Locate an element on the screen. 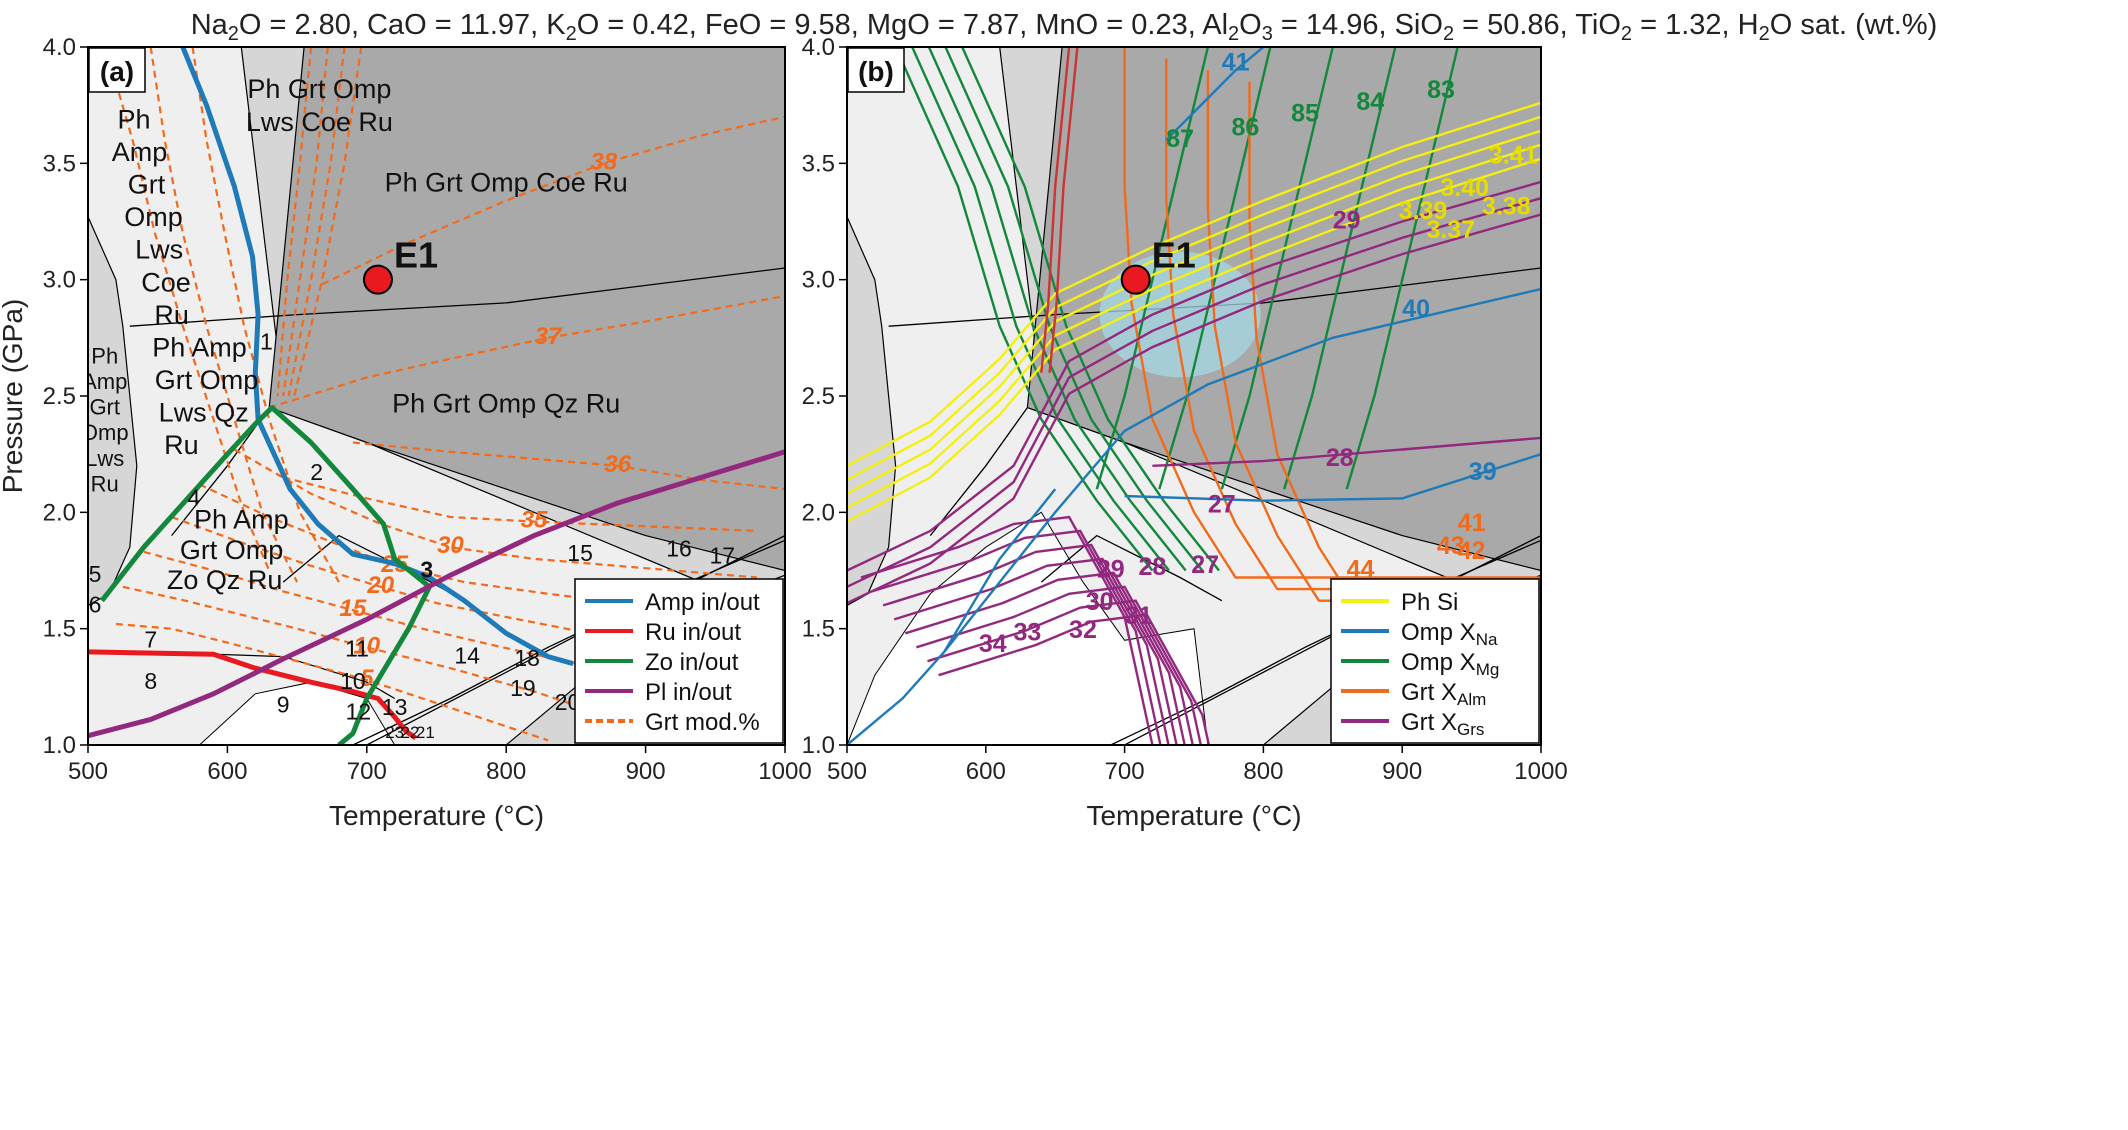 The image size is (2128, 1130). y-tick-label: 4.0 is located at coordinates (59, 47).